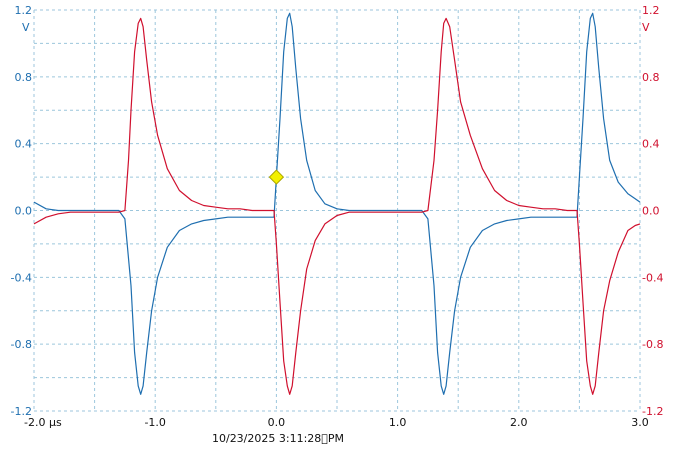 This screenshot has height=452, width=674. What do you see at coordinates (652, 344) in the screenshot?
I see `y-tick-label-right: -0.8` at bounding box center [652, 344].